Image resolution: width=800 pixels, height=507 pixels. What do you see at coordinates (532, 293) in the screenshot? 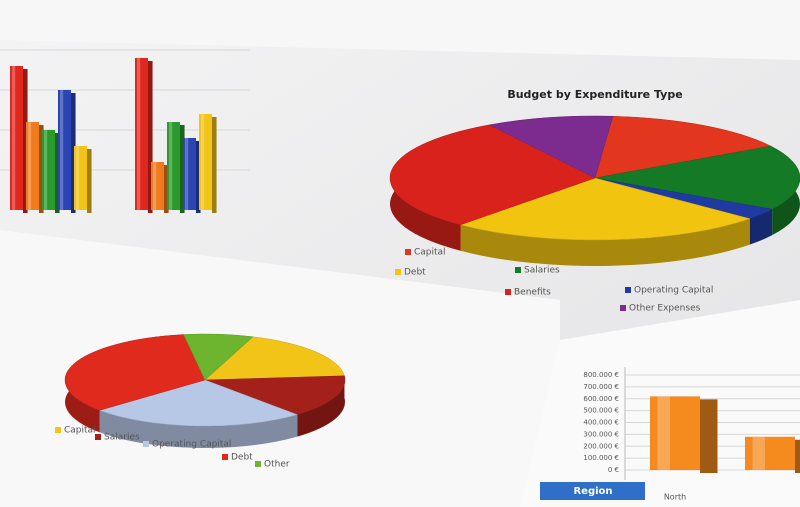
I see `legend-label: Benefits` at bounding box center [532, 293].